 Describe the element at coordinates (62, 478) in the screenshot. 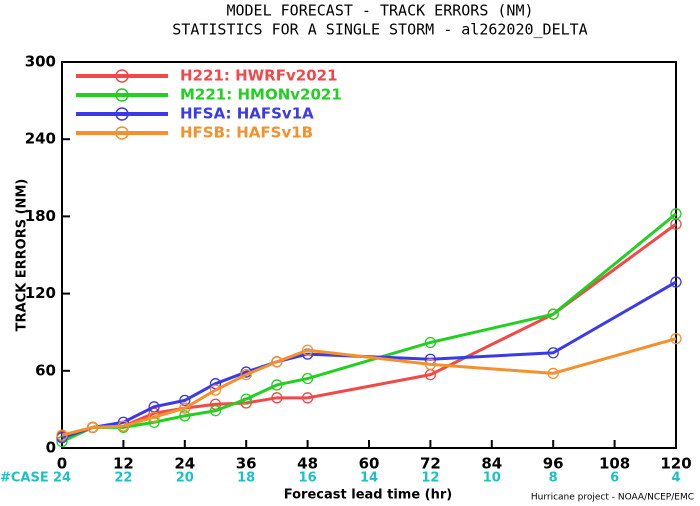

I see `case-count: 24` at that location.